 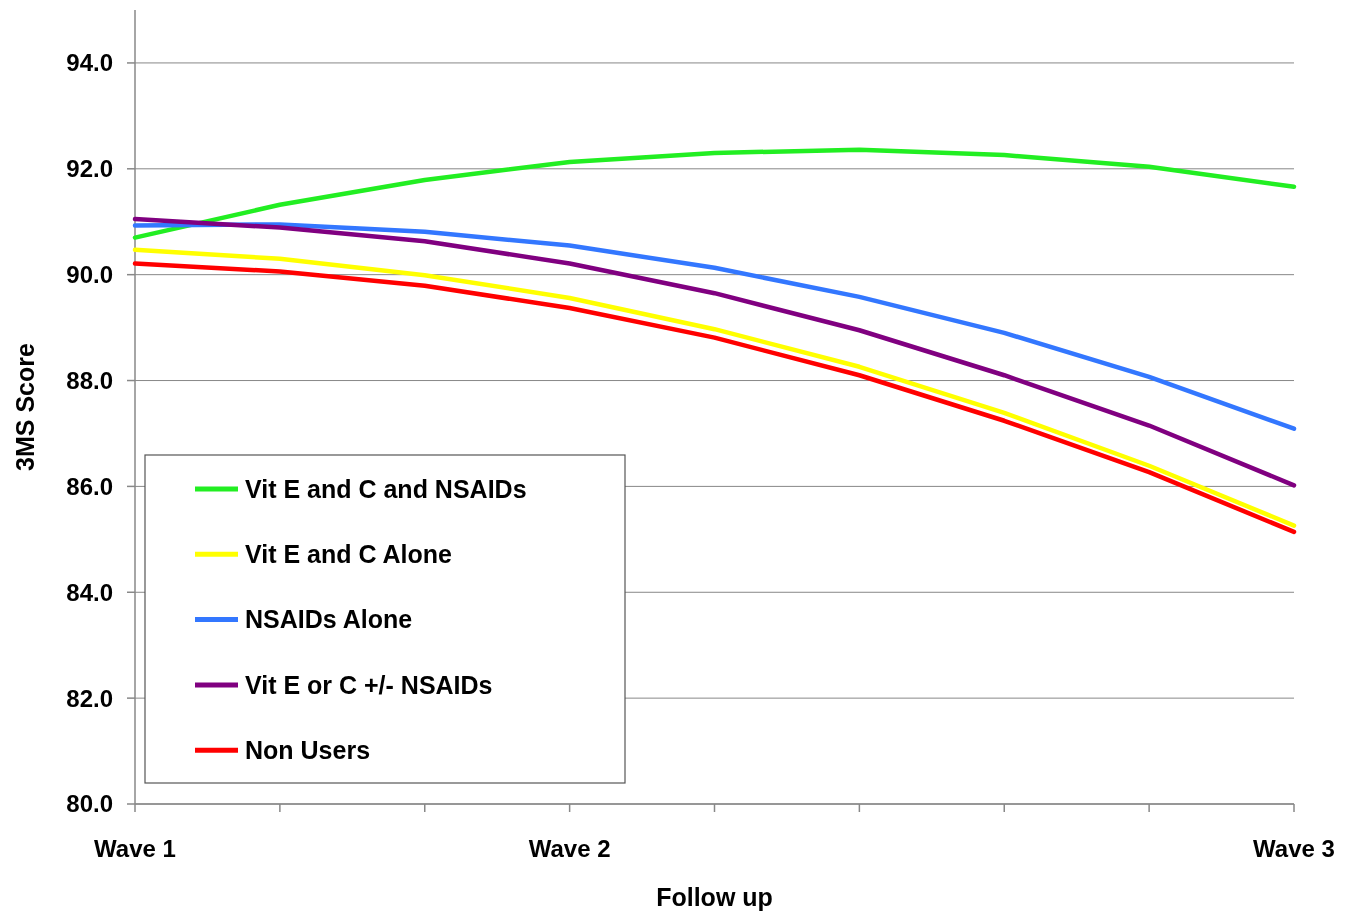 What do you see at coordinates (89, 63) in the screenshot?
I see `y-tick-label: 94.0` at bounding box center [89, 63].